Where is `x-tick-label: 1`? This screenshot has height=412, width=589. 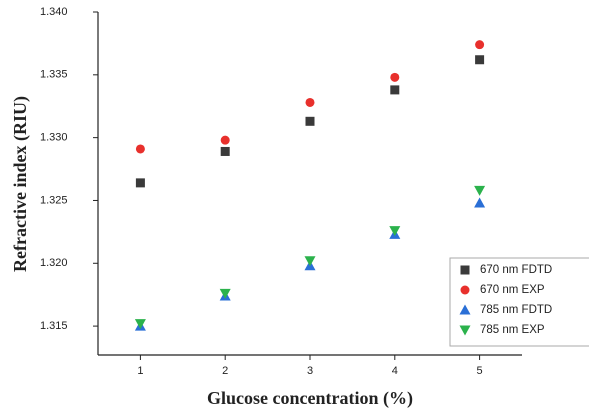
x-tick-label: 1 is located at coordinates (140, 371).